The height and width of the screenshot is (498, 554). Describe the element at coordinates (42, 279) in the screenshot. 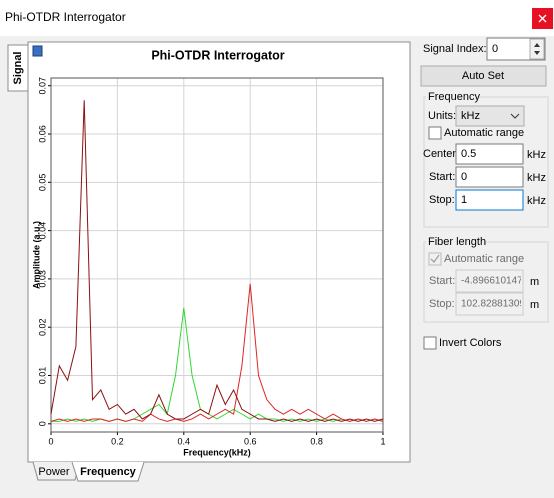

I see `y-tick-label: 0.03` at that location.